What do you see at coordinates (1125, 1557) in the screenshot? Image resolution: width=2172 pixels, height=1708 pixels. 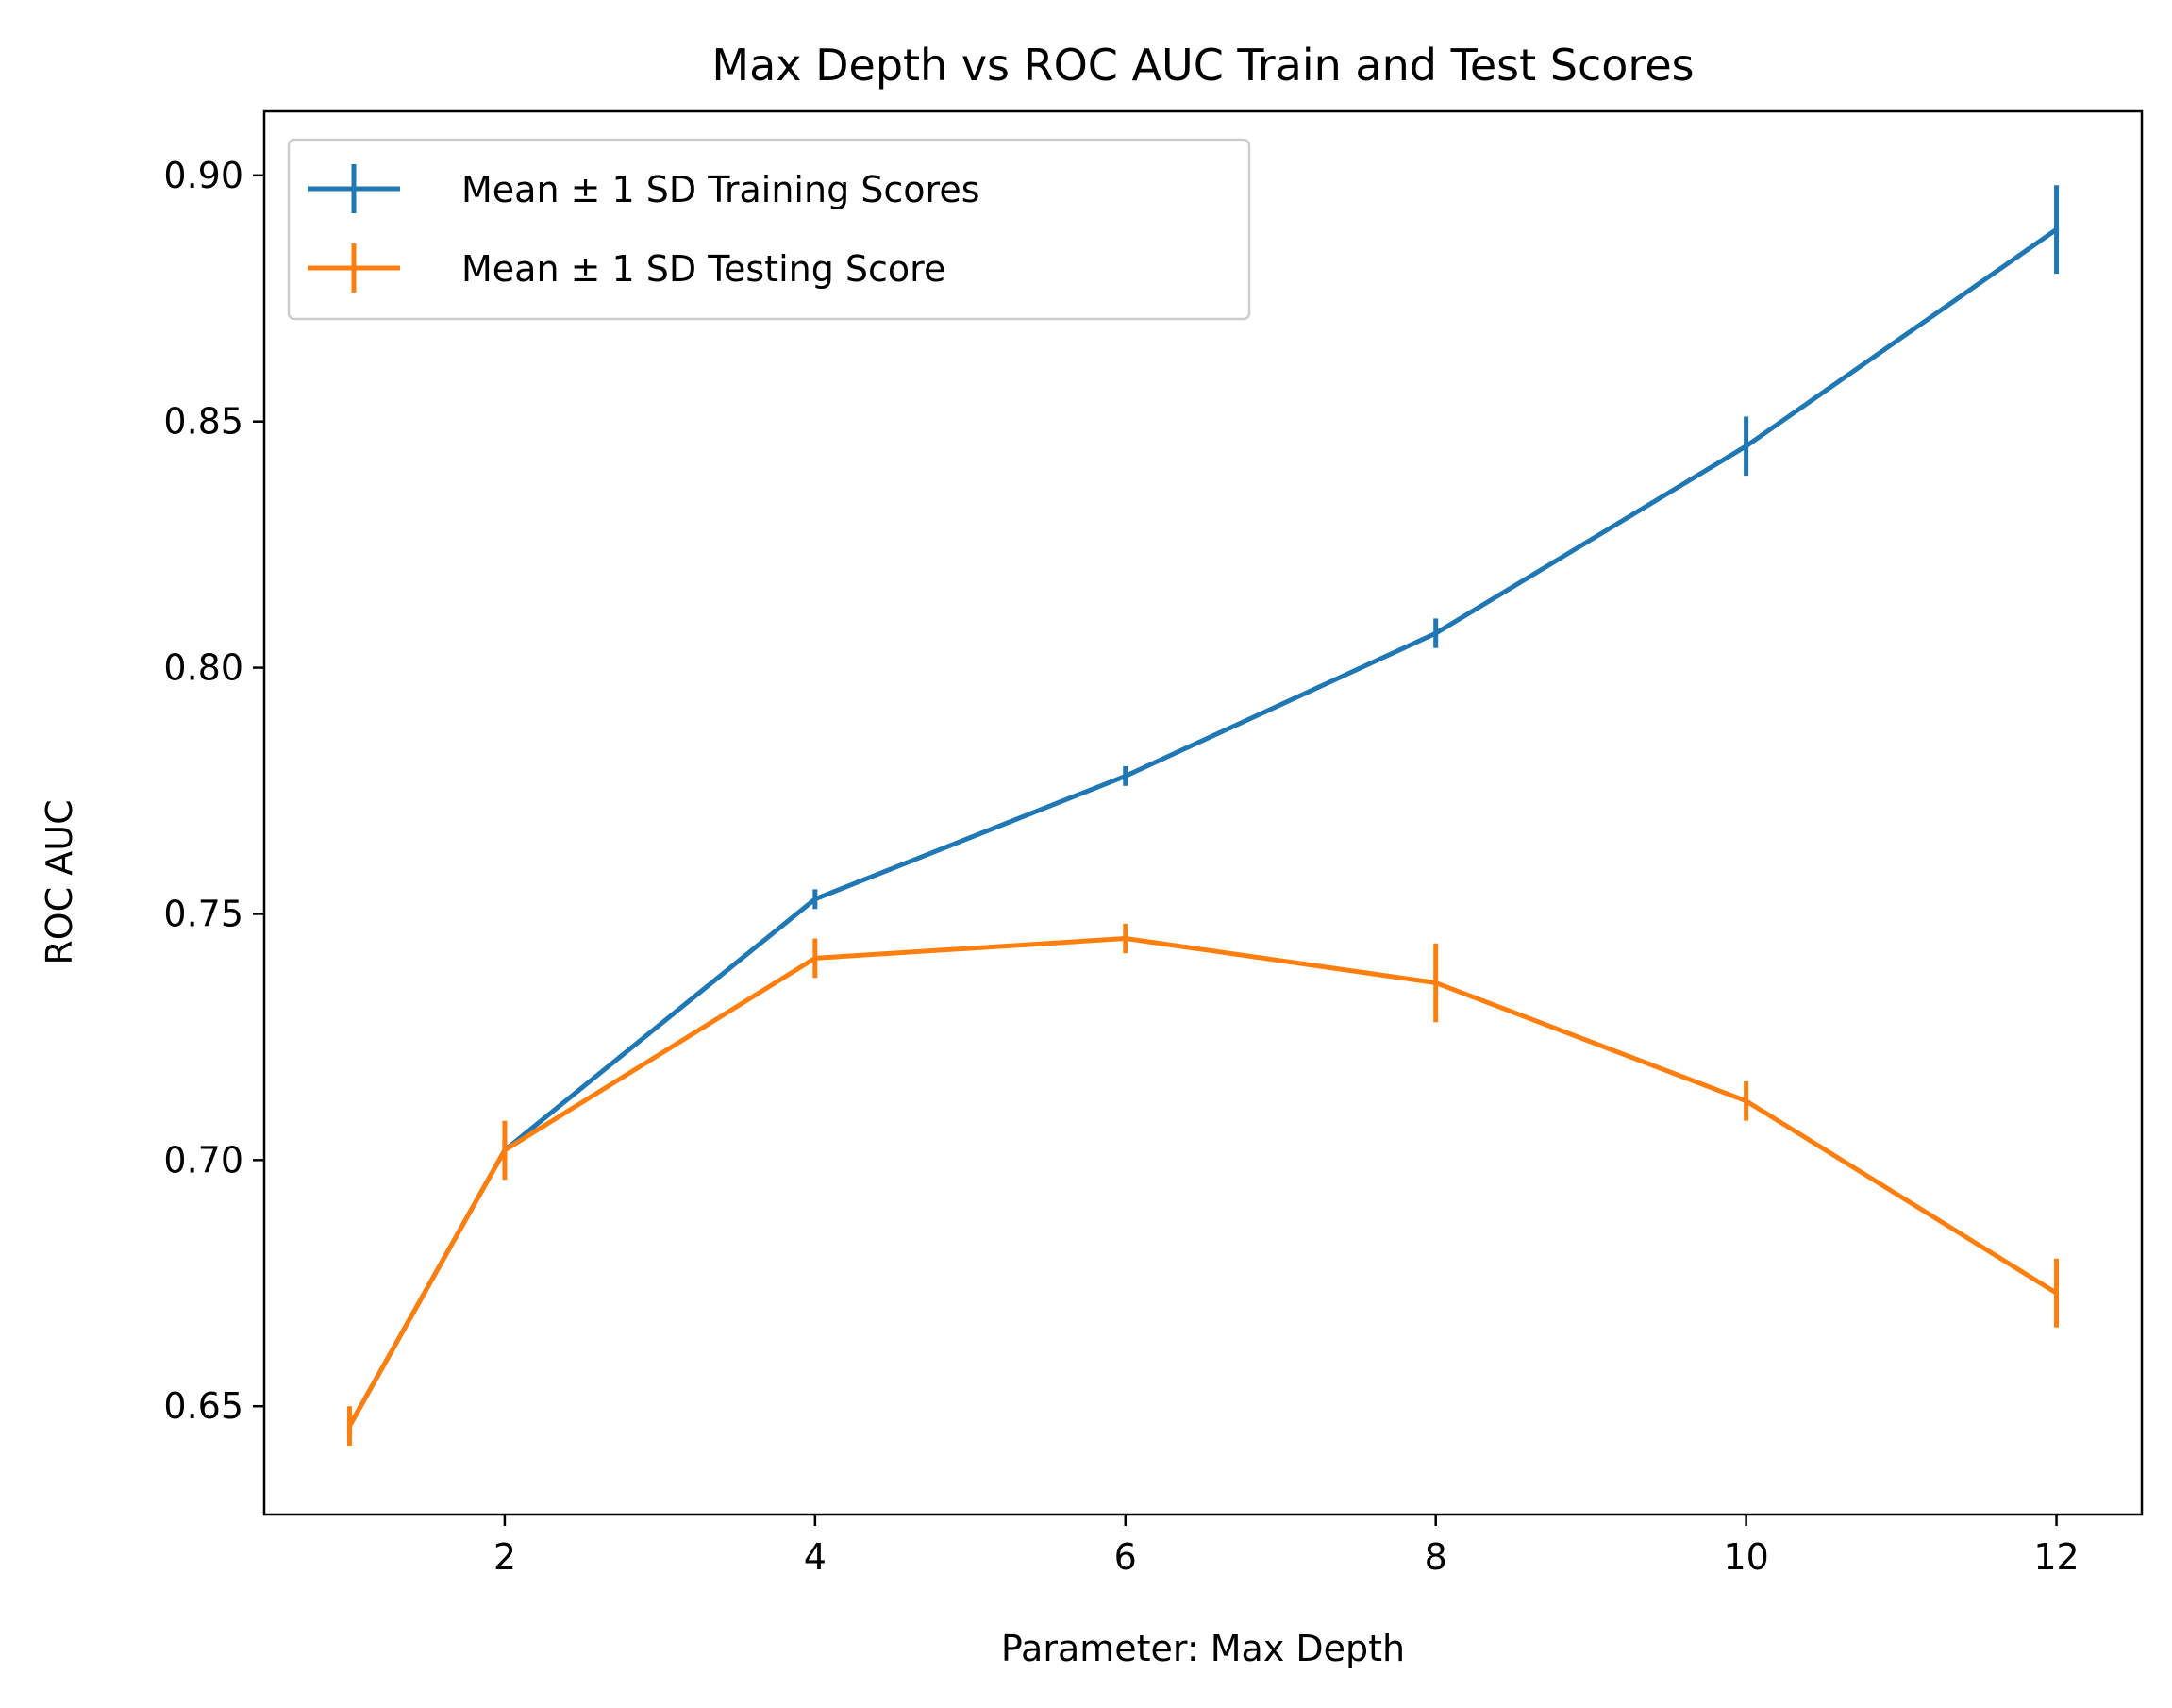 I see `x-tick-label-2: 6` at bounding box center [1125, 1557].